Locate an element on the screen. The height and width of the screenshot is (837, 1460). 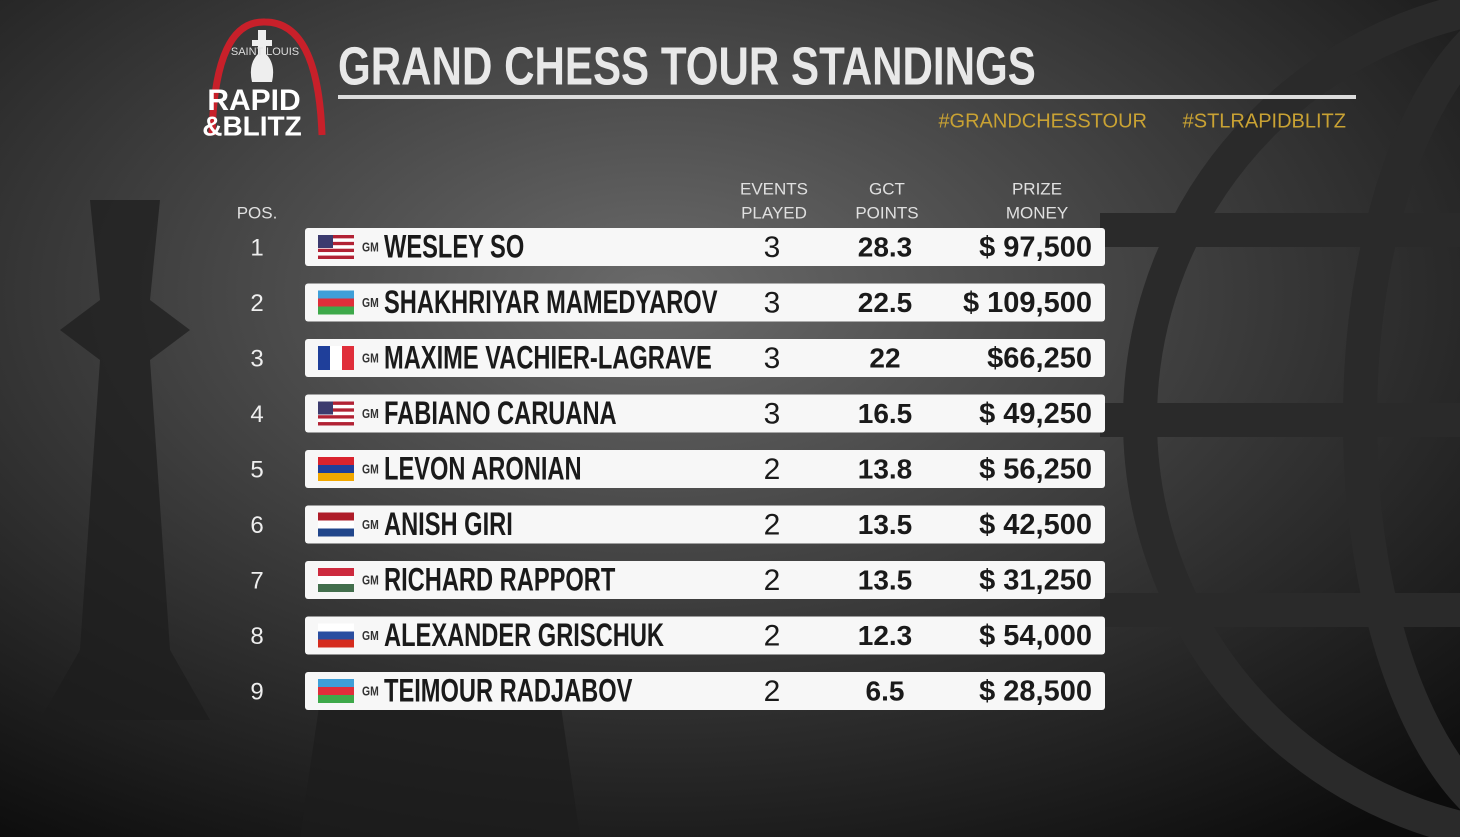
column-header: PLAYED is located at coordinates (774, 212).